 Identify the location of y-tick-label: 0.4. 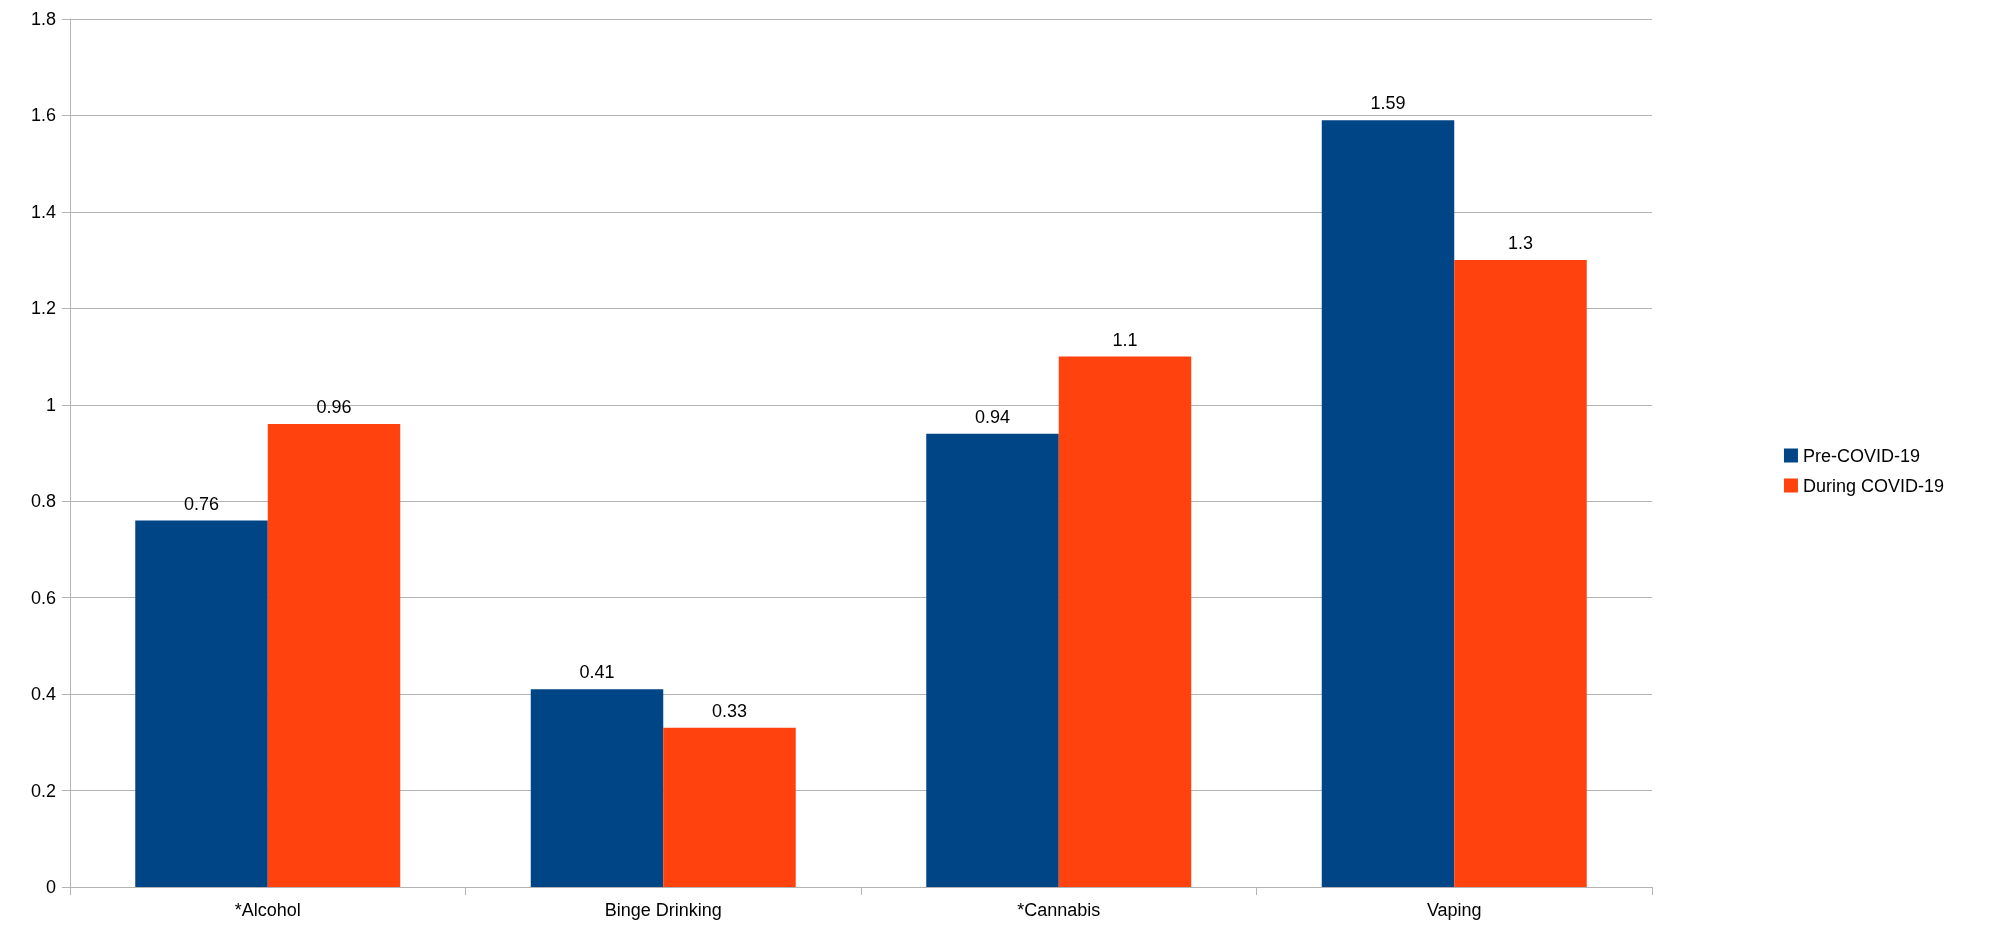
(43, 694).